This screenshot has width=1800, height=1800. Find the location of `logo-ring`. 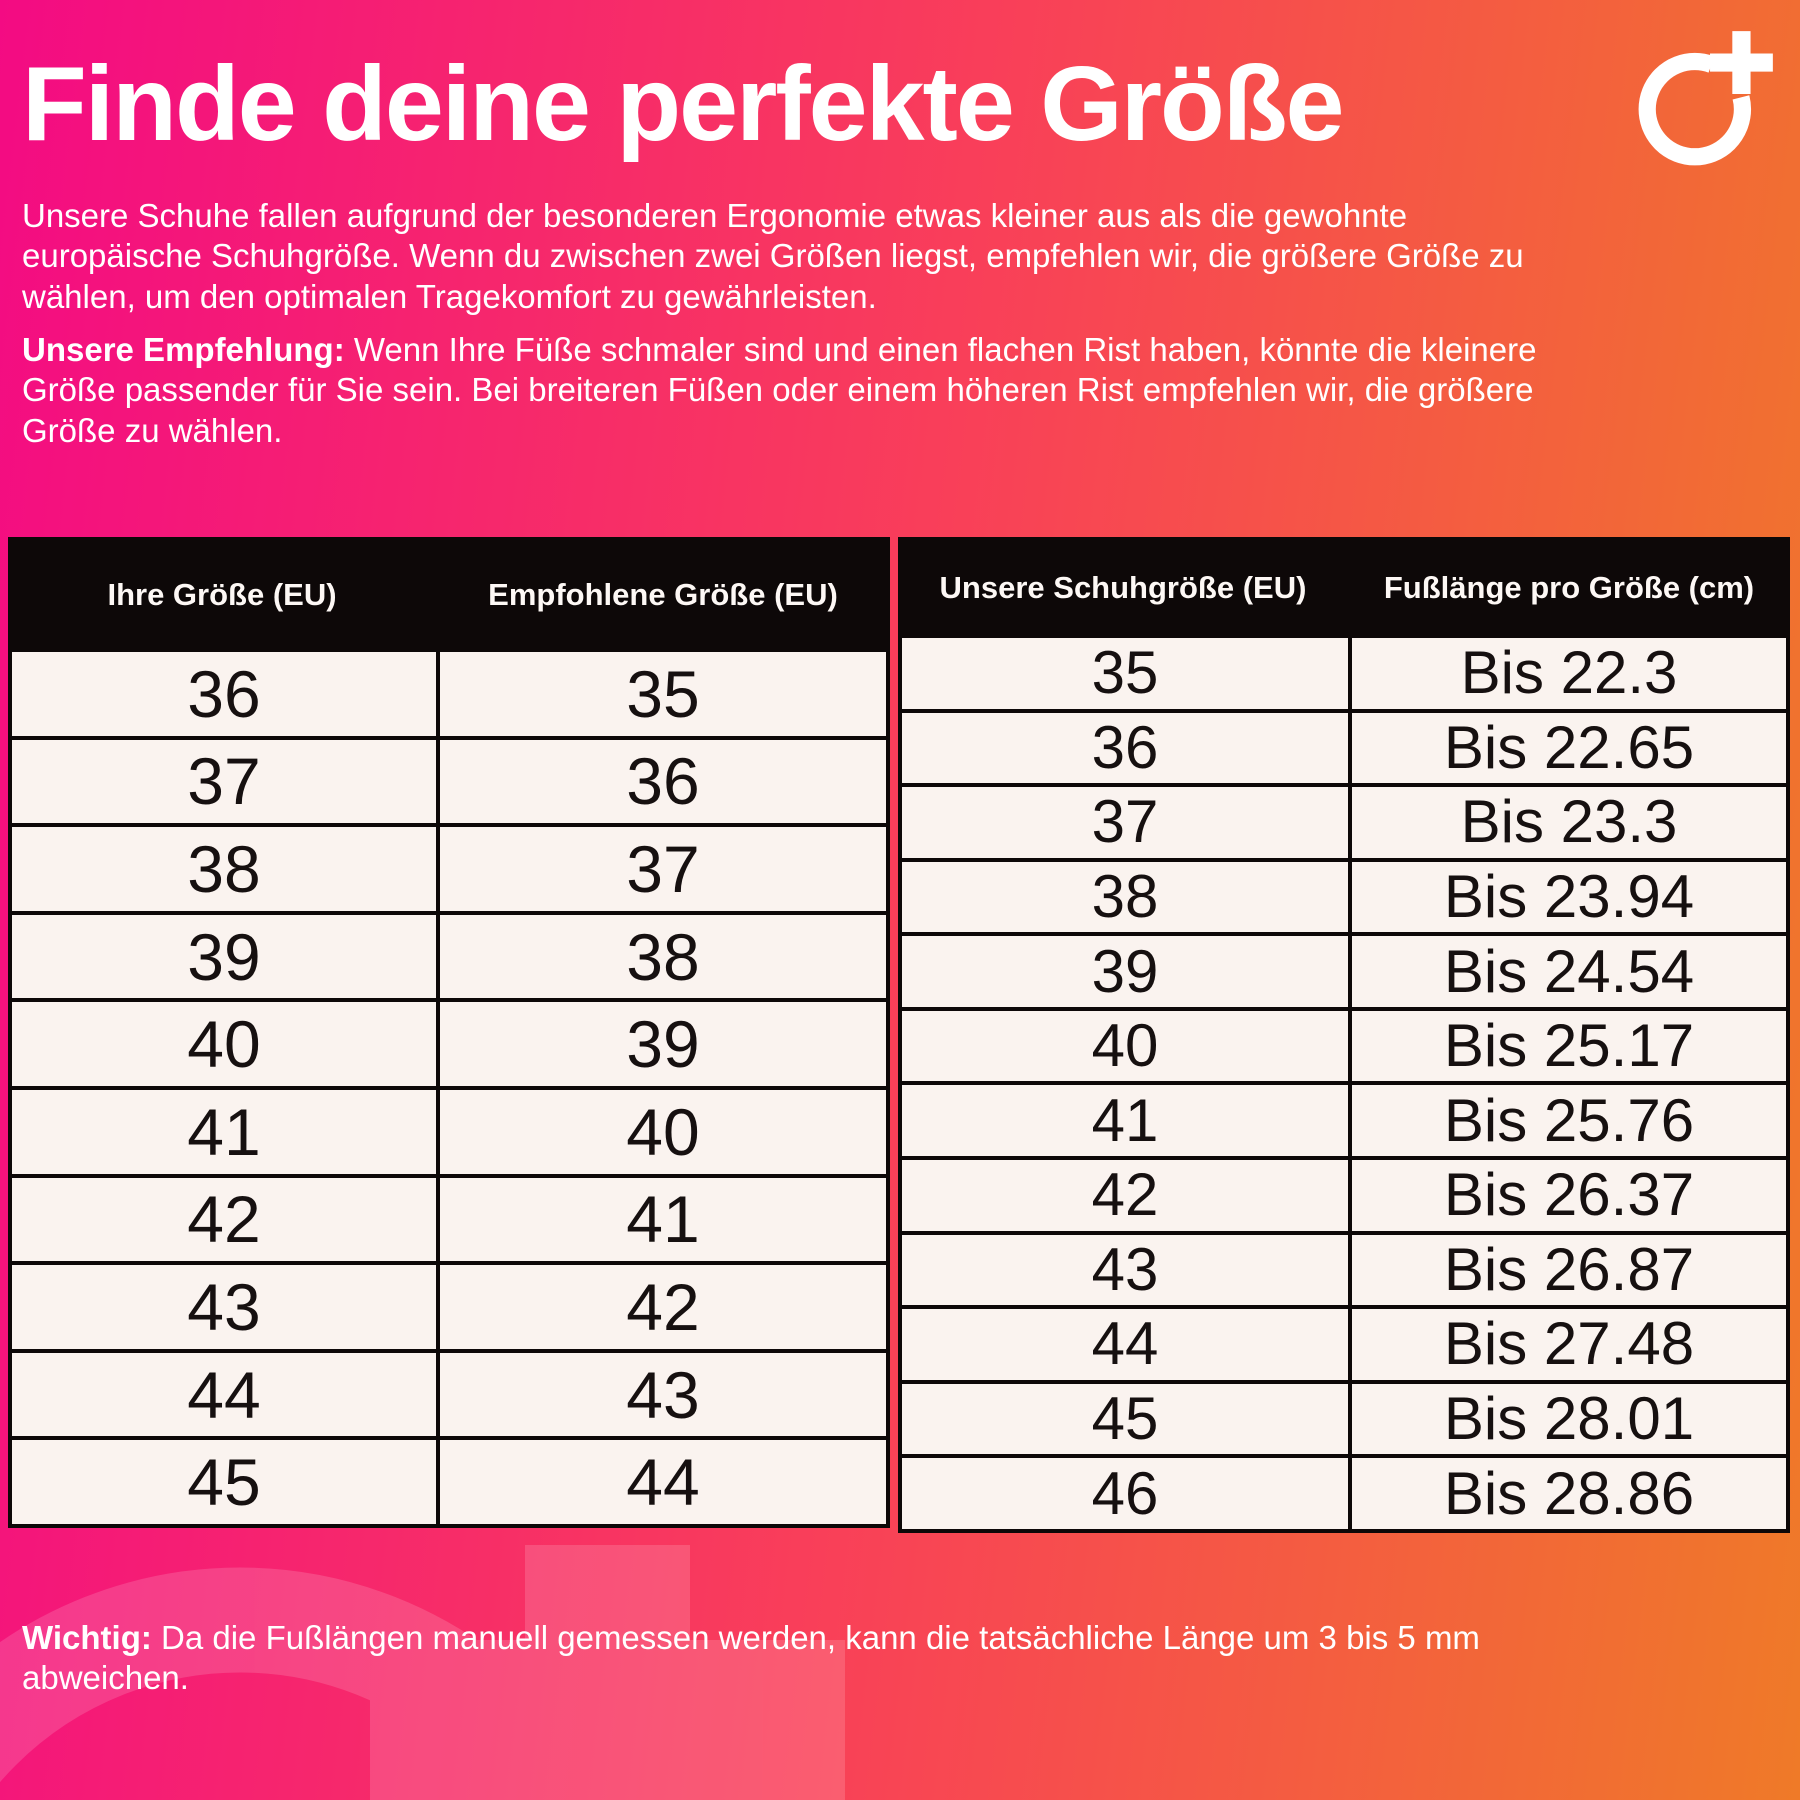

logo-ring is located at coordinates (1695, 109).